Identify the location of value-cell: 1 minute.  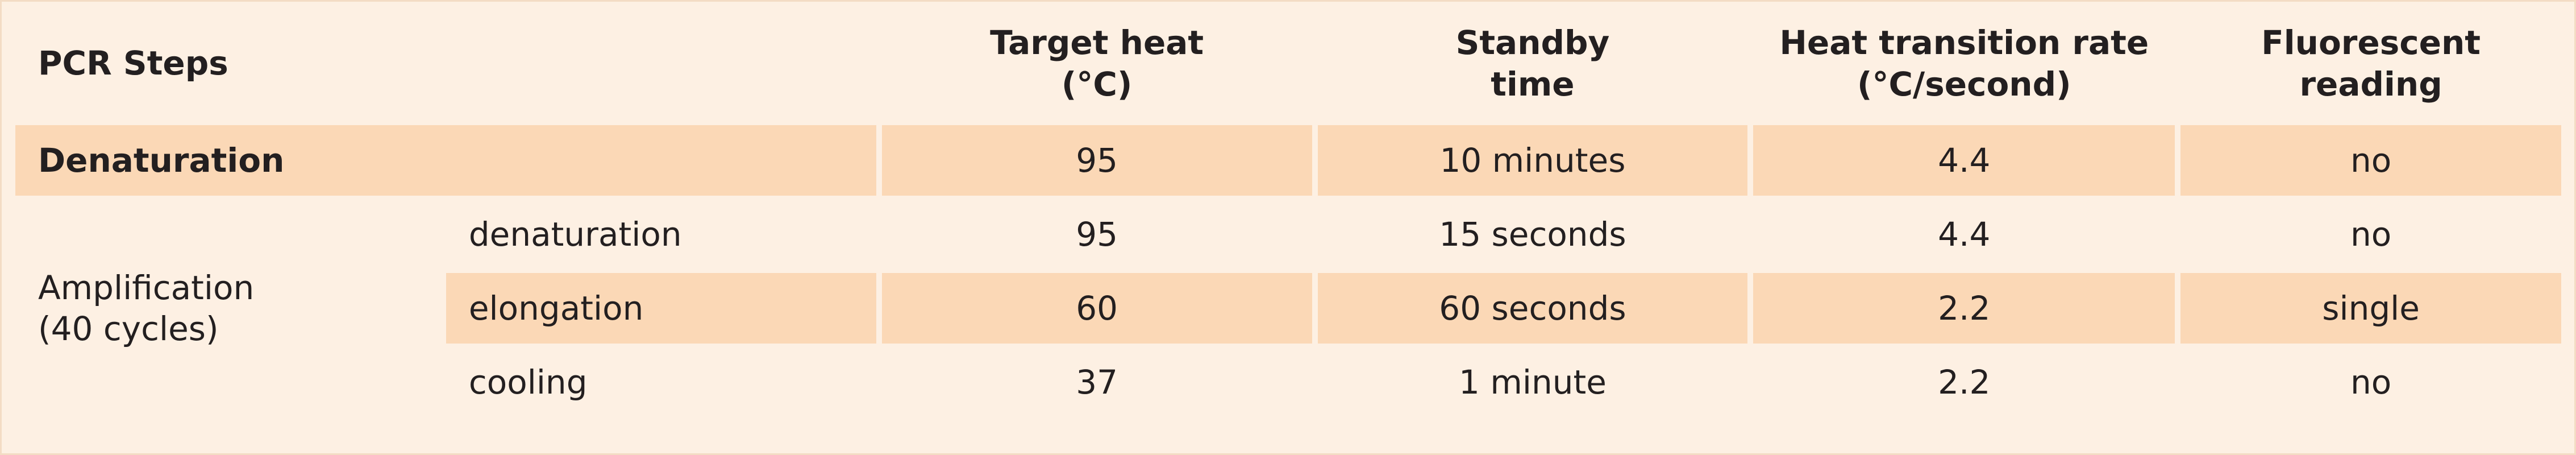
(1533, 382).